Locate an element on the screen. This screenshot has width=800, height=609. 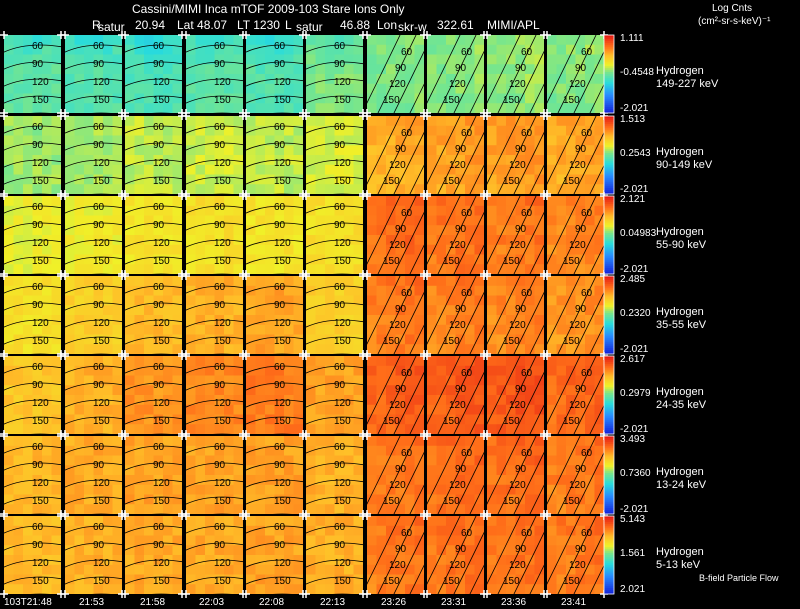
colorbar-max-3: 2.485 is located at coordinates (633, 279).